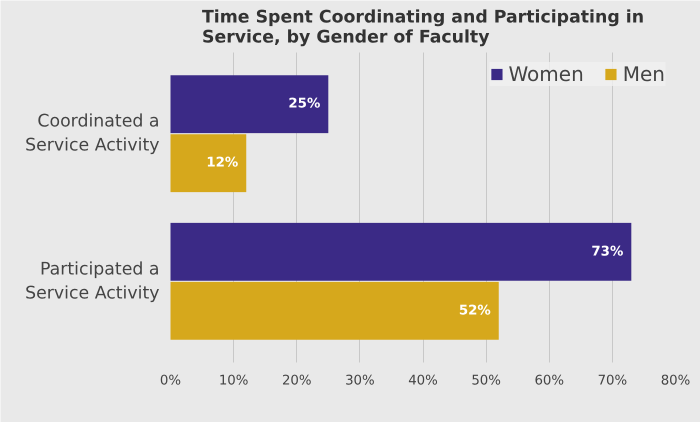 This screenshot has height=422, width=700. Describe the element at coordinates (675, 381) in the screenshot. I see `x-tick-label: 80%` at that location.